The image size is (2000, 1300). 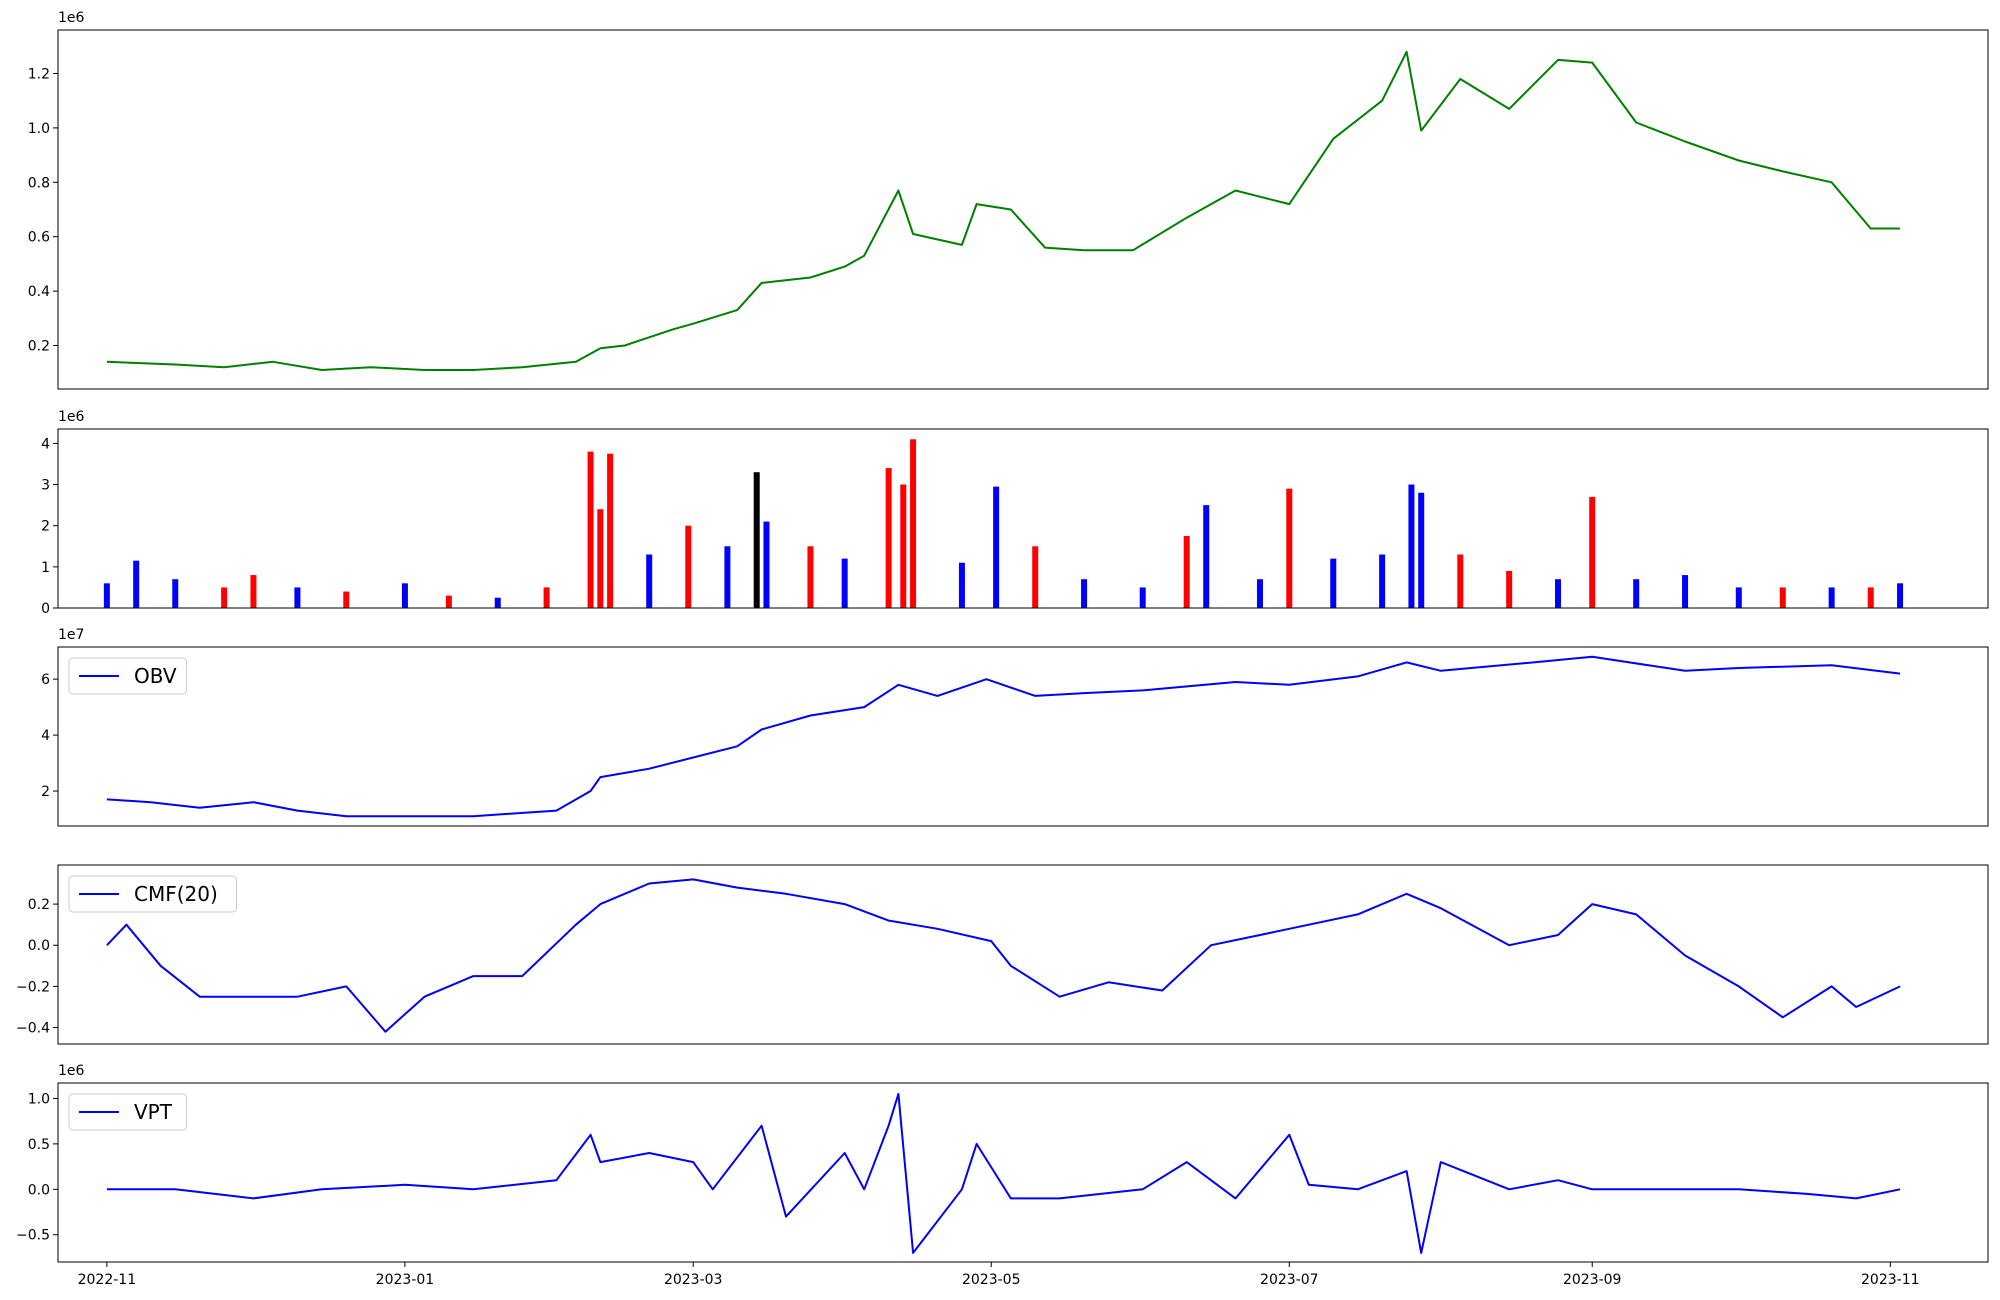 I want to click on xtick-label: 2023-05, so click(x=991, y=1280).